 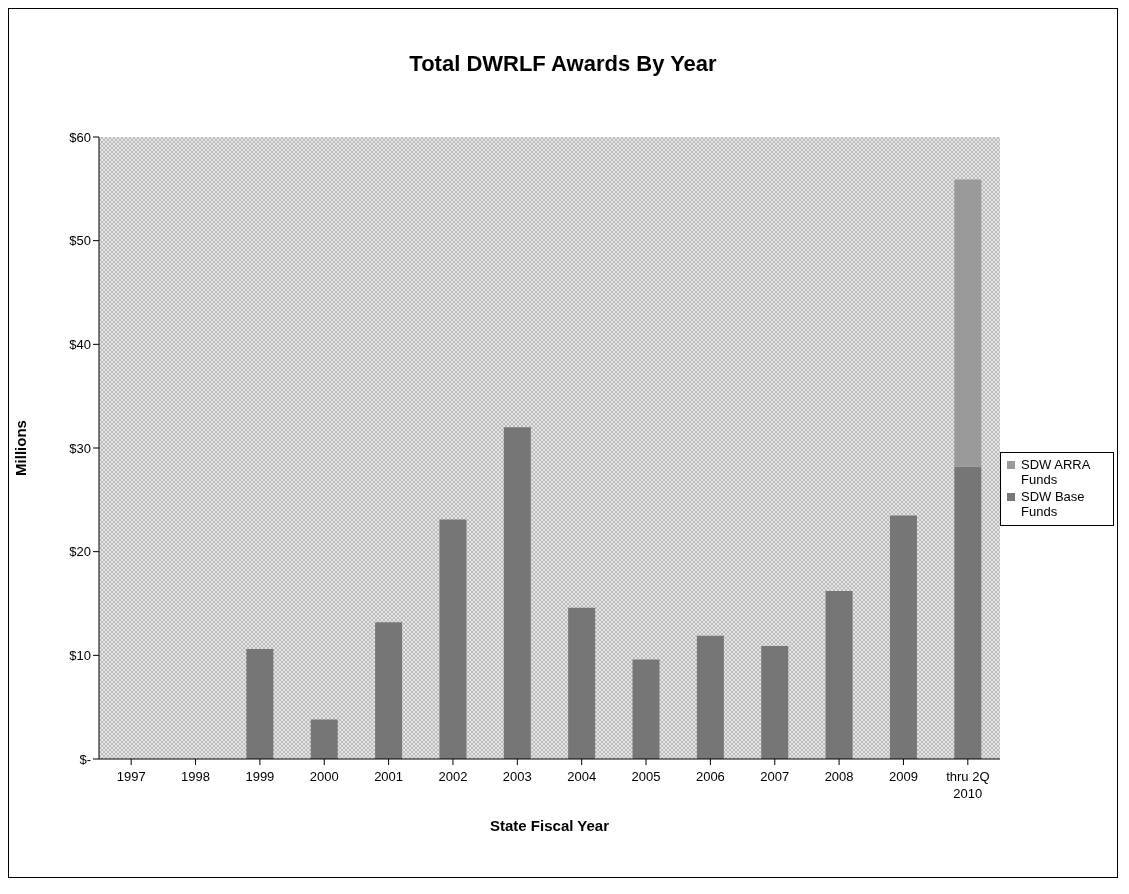 What do you see at coordinates (80, 137) in the screenshot?
I see `y-tick-label: $60` at bounding box center [80, 137].